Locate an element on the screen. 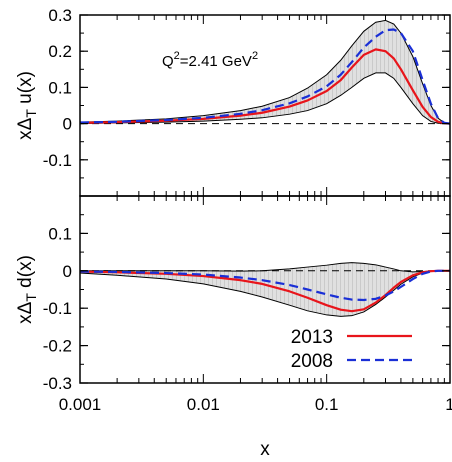 The height and width of the screenshot is (462, 452). series-2013-top is located at coordinates (265, 86).